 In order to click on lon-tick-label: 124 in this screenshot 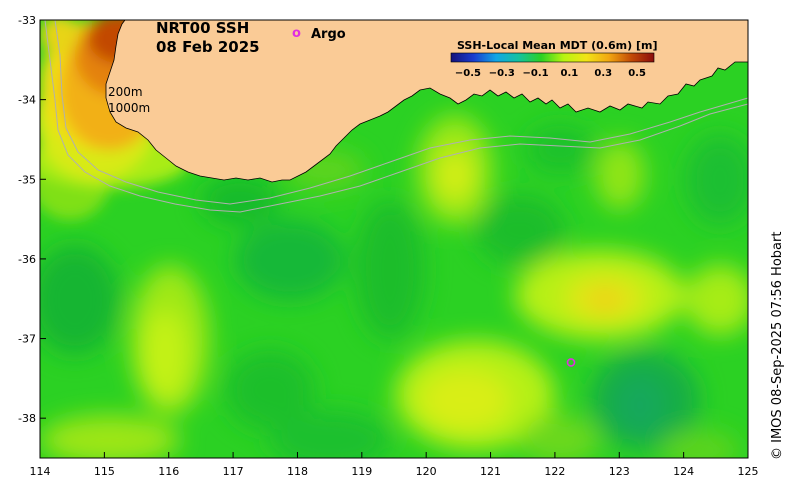, I will do `click(683, 471)`.